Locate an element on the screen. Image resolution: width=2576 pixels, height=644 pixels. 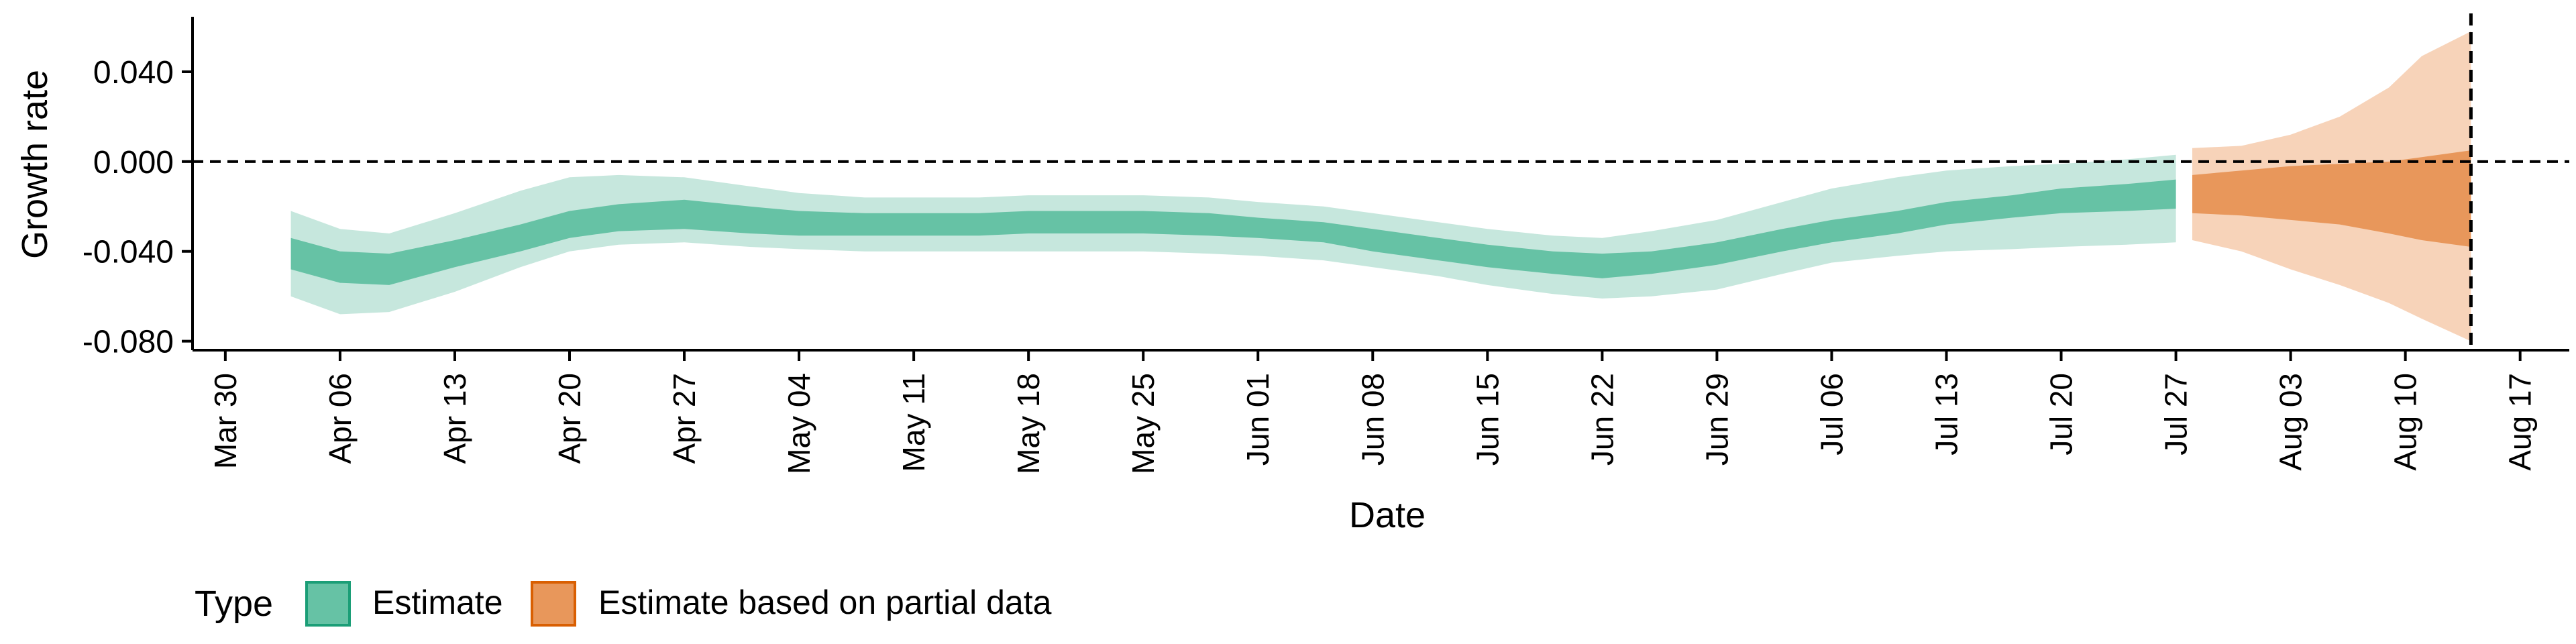
x-tick-label: Jun 29 is located at coordinates (1716, 419).